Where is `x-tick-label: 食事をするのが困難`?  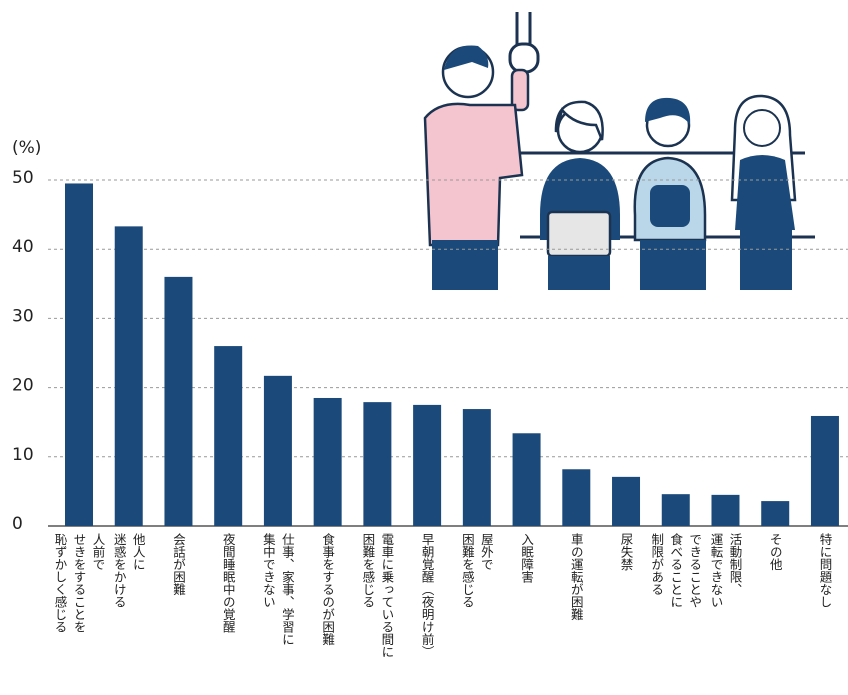
x-tick-label: 食事をするのが困難 is located at coordinates (327, 589).